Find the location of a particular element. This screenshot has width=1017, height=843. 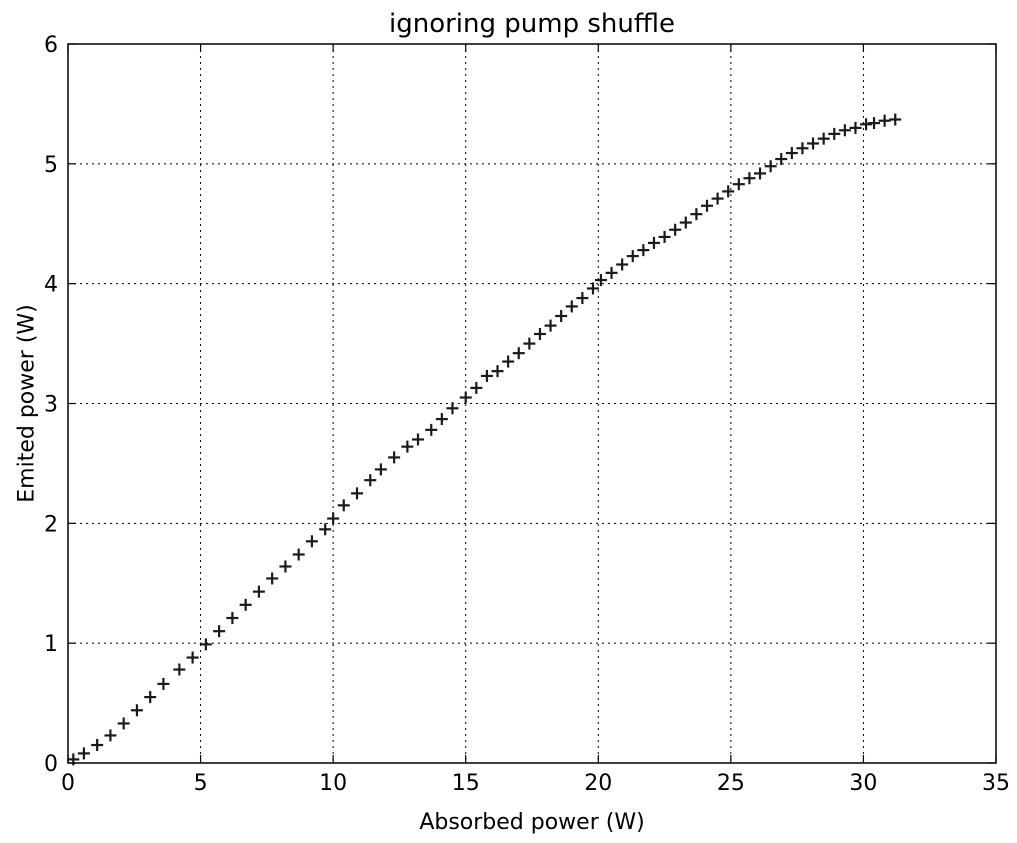

x-tick-label: 20 is located at coordinates (598, 783).